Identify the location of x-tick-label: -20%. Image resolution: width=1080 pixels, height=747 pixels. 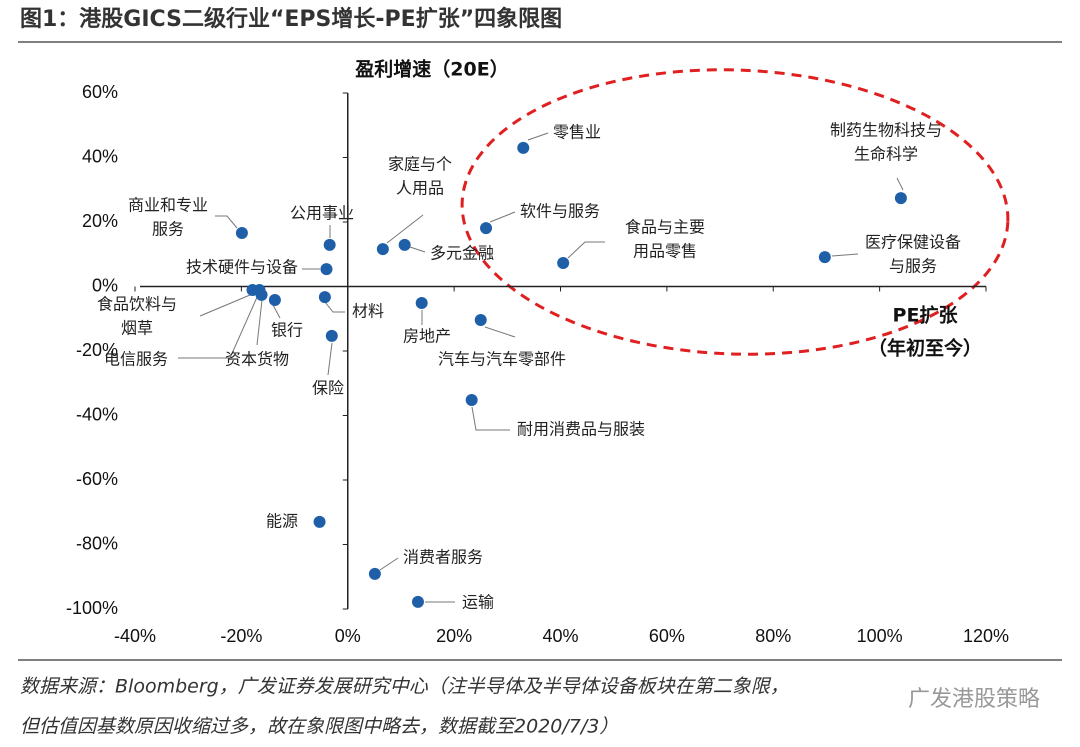
(241, 636).